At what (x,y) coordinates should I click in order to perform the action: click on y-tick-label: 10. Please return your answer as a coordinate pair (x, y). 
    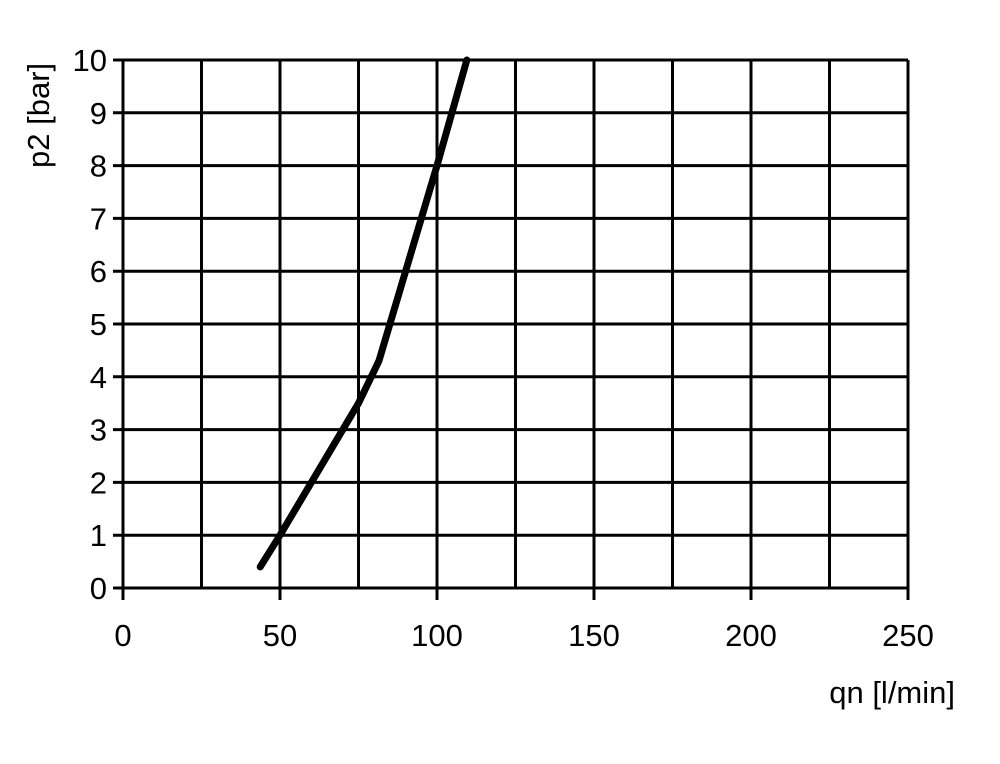
    Looking at the image, I should click on (90, 60).